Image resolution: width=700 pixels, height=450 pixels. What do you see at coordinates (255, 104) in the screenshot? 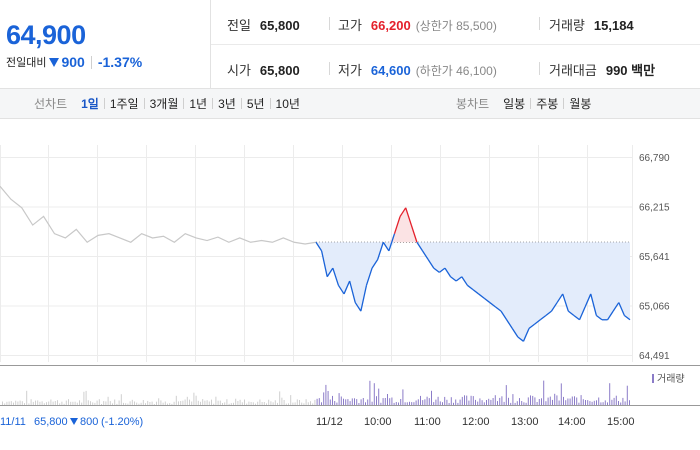
I see `tab-5year: 5년` at bounding box center [255, 104].